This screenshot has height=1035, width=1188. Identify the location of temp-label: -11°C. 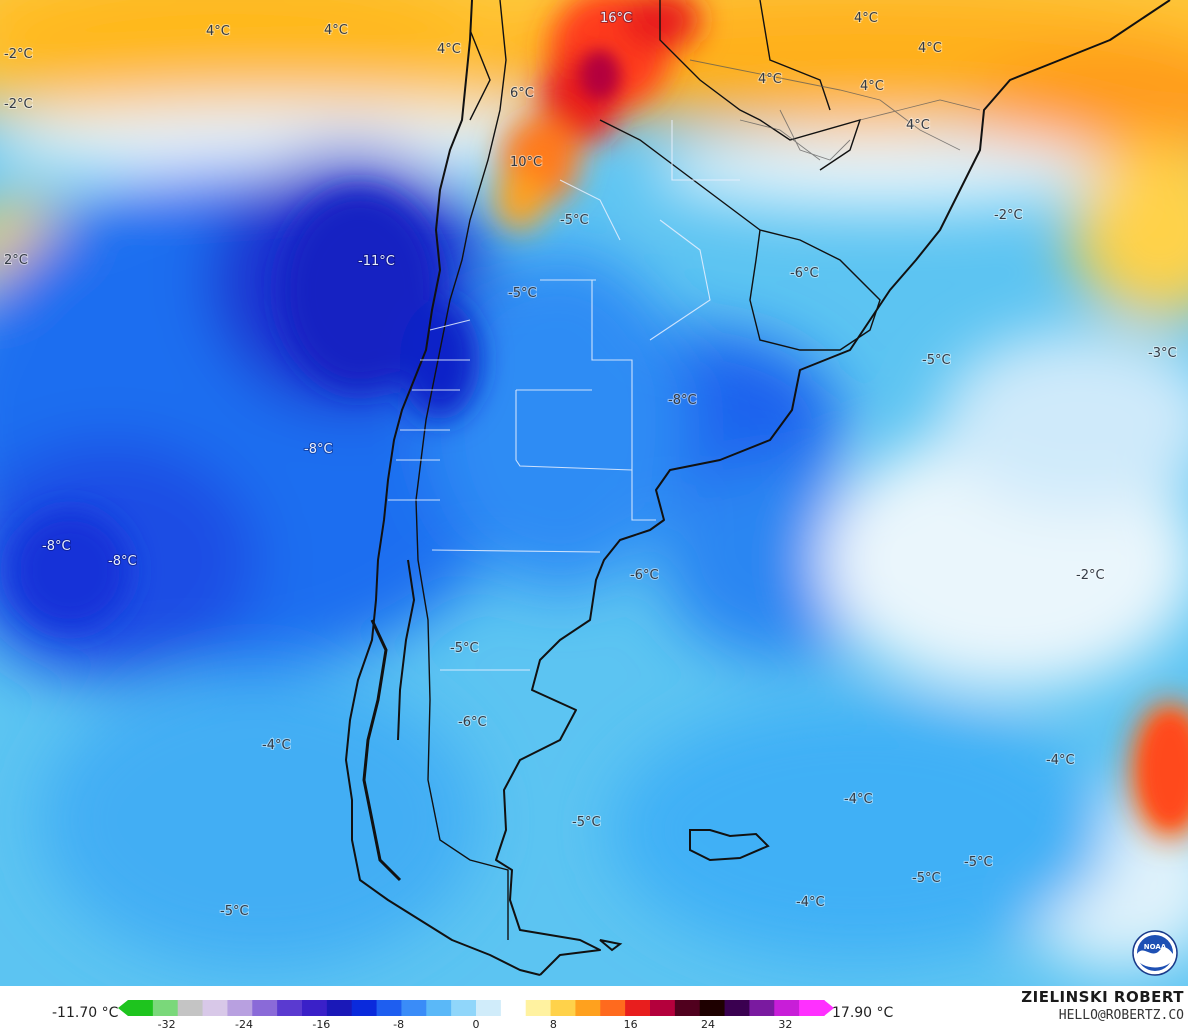
(376, 261).